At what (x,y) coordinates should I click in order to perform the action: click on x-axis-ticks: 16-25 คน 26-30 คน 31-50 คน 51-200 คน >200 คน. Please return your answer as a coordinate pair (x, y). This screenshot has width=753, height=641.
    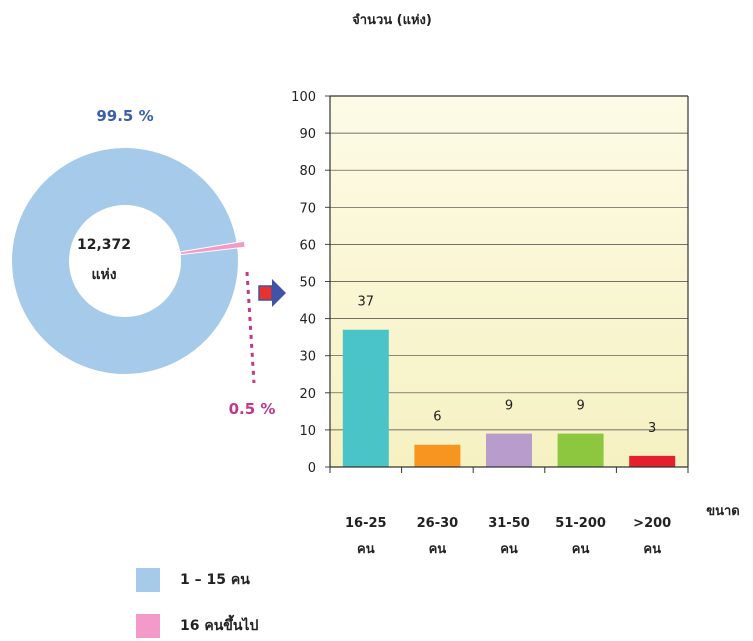
    Looking at the image, I should click on (509, 512).